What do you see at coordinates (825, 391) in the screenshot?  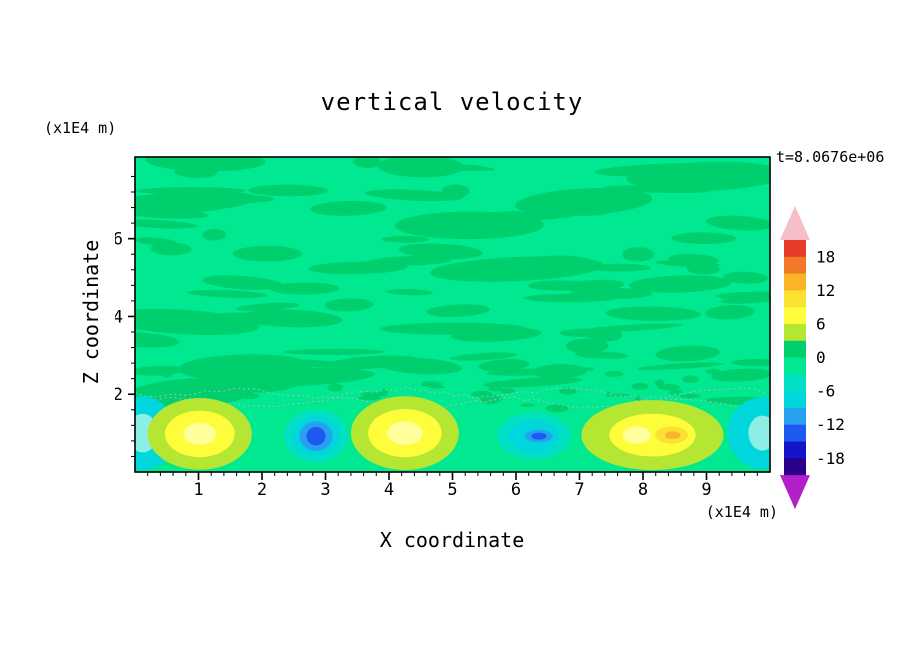 I see `colorbar-tick-label: -6` at bounding box center [825, 391].